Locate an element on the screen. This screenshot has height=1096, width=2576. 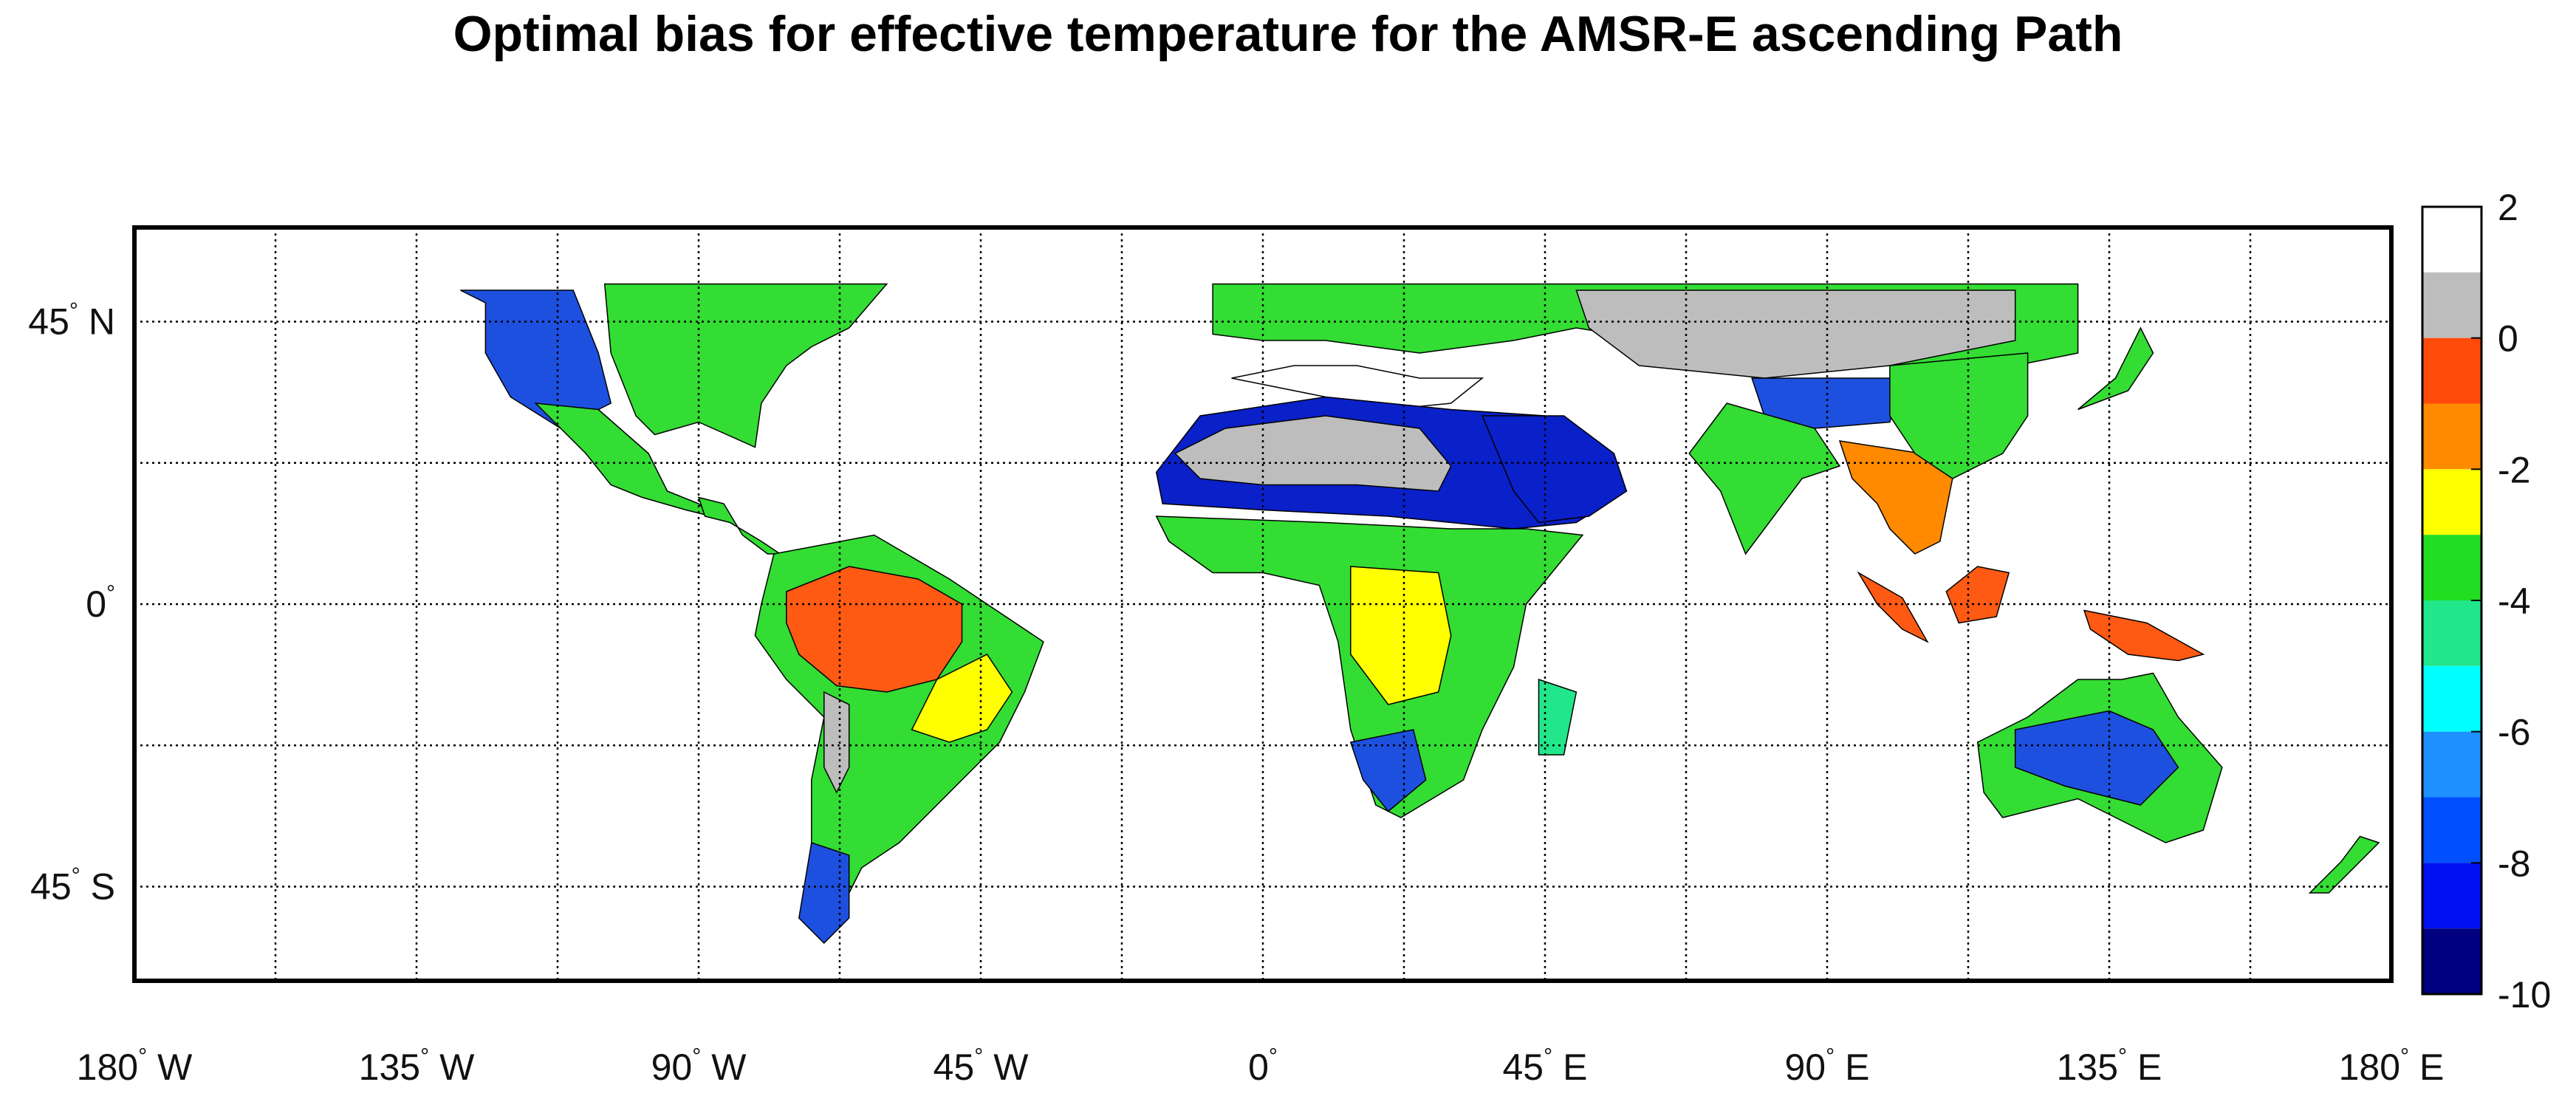
region-mediterranean-sea is located at coordinates (1357, 388).